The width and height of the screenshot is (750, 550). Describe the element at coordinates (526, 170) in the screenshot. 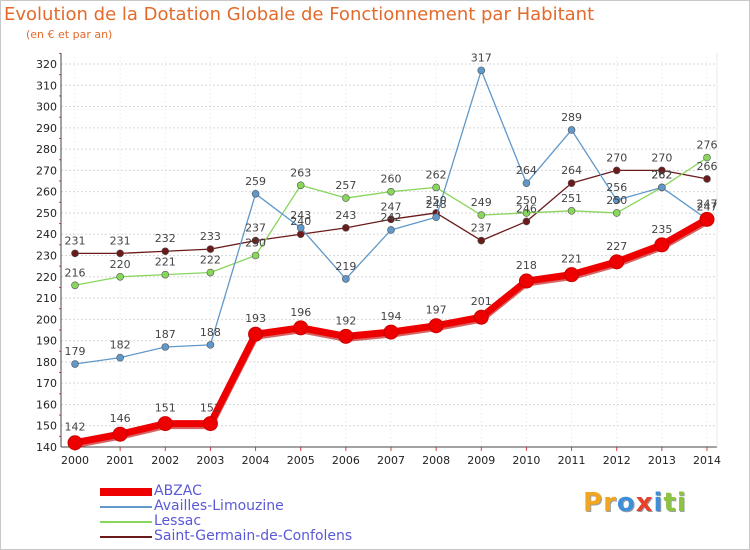

I see `data-label-availles-limouzine: 264` at that location.